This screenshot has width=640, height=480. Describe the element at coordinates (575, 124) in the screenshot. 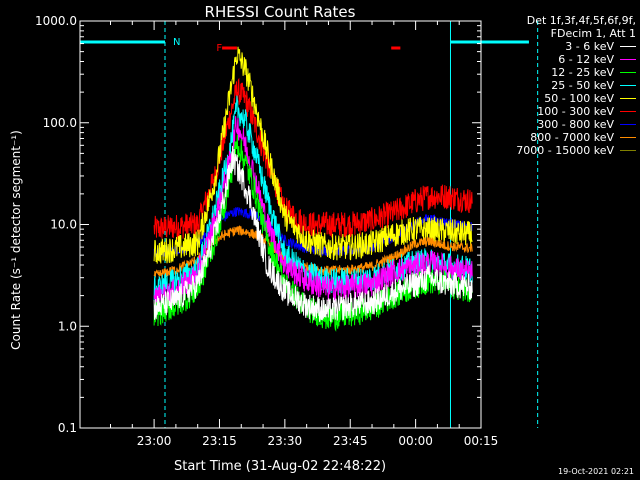

I see `legend-label: 300 - 800 keV` at that location.